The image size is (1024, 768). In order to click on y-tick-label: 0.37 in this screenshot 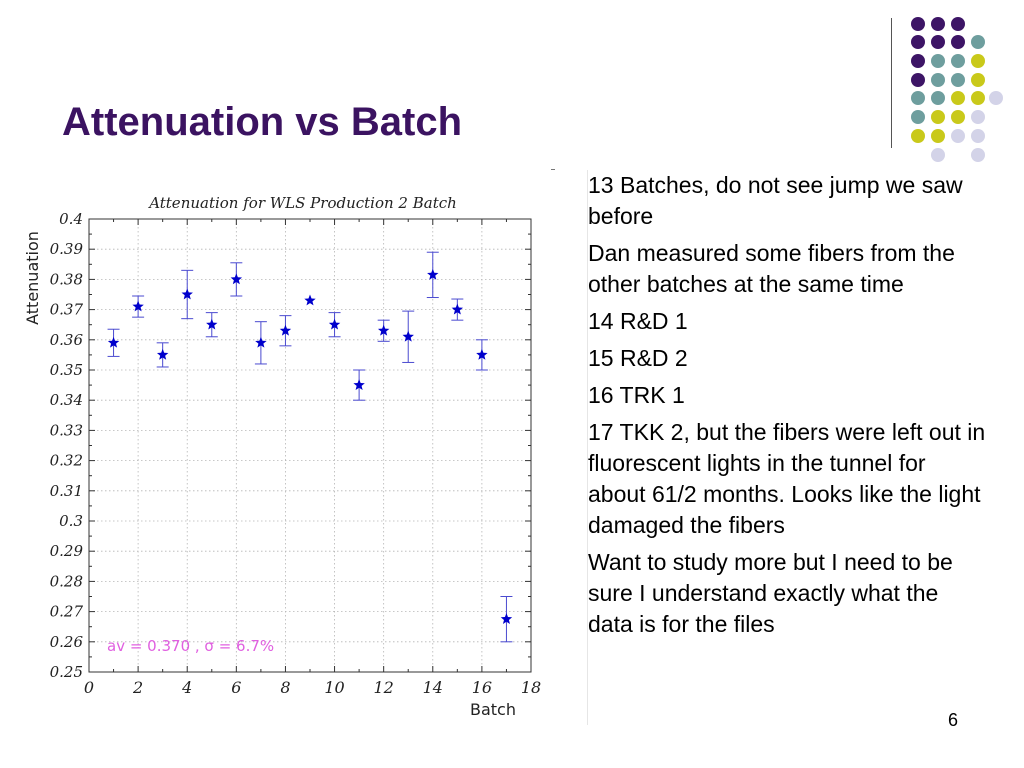, I will do `click(67, 310)`.